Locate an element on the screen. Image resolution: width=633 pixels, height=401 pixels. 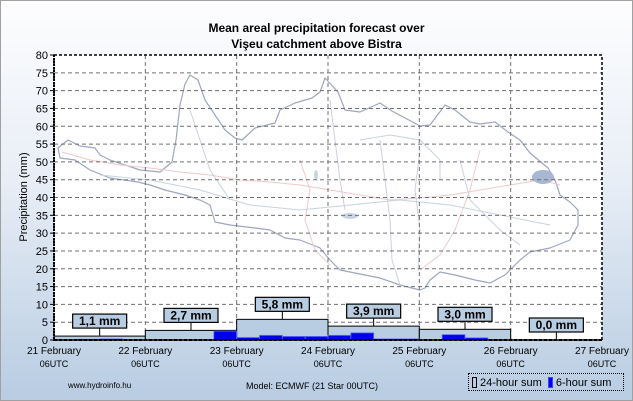
y-axis-label: Precipitation (mm) is located at coordinates (24, 196).